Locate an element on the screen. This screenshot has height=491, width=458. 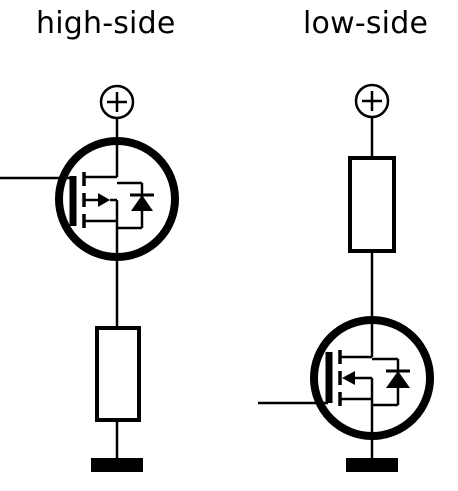
low-side-title: low-side is located at coordinates (366, 23).